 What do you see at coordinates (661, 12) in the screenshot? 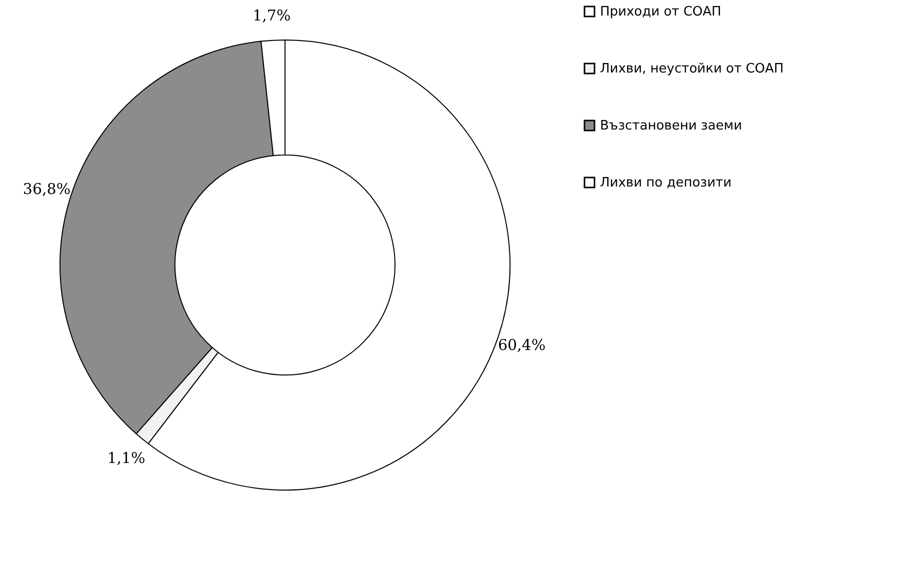
I see `legend-label: Приходи от СОАП` at bounding box center [661, 12].